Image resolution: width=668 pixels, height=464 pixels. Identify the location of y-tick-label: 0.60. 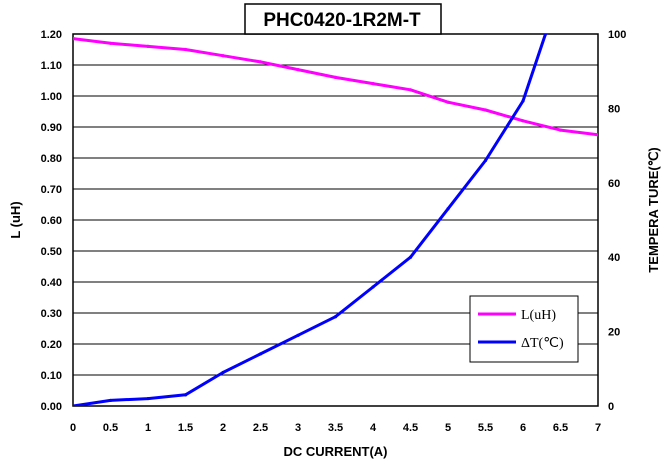
(51, 221).